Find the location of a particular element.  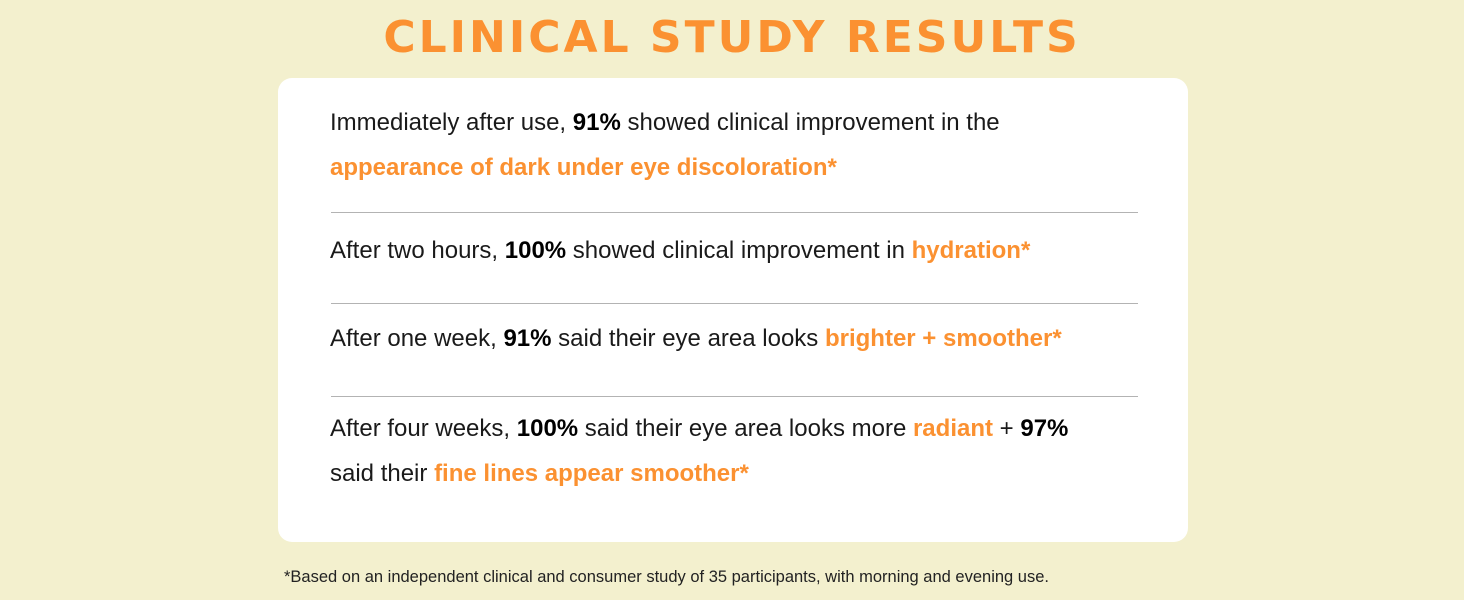

result-stat-secondary: 97% is located at coordinates (1044, 428).